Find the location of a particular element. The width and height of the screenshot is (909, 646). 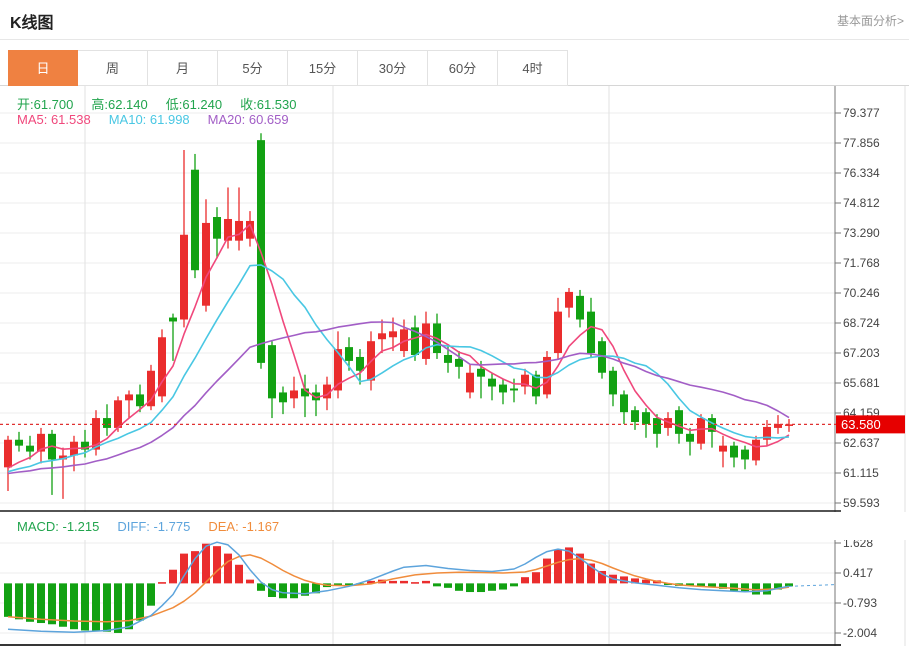

tab-60分: 60分 is located at coordinates (463, 68).